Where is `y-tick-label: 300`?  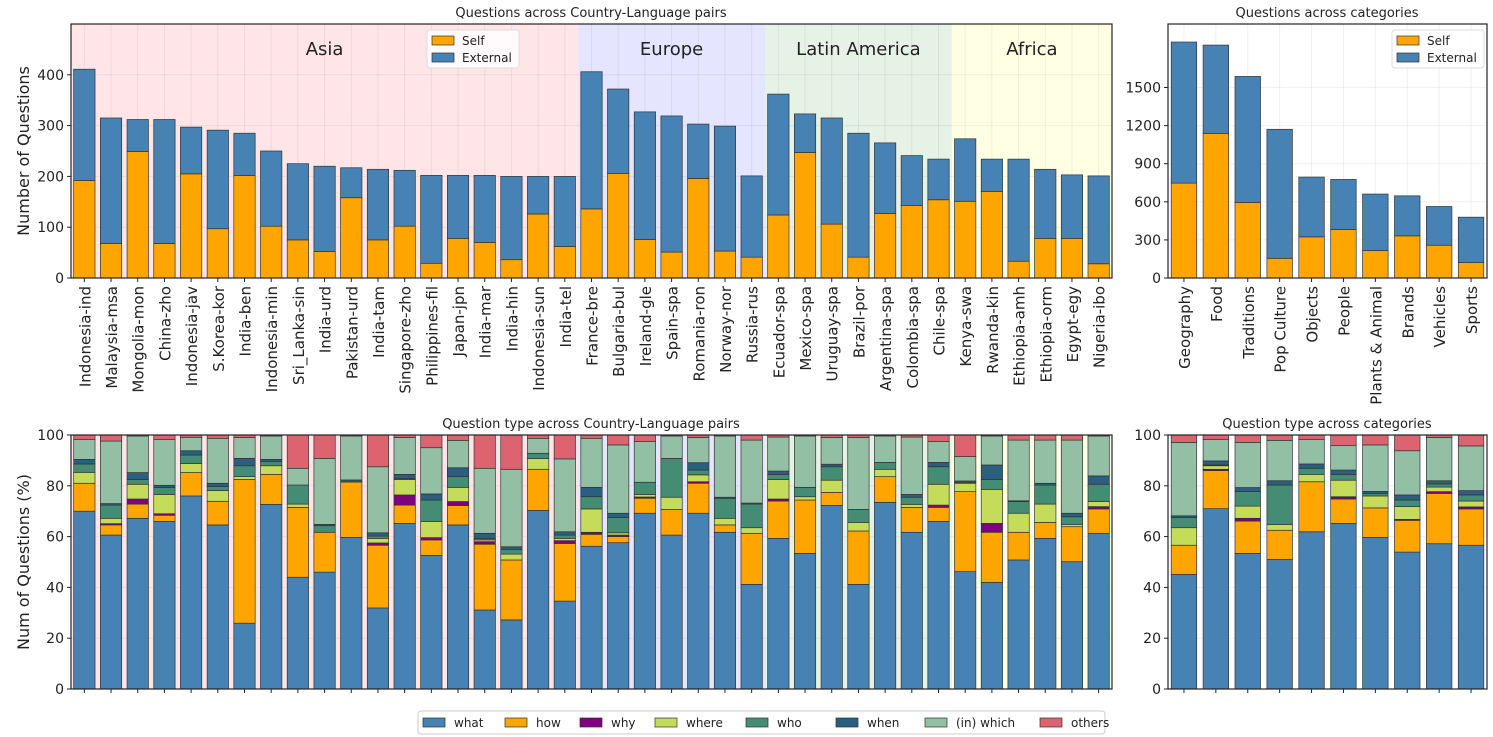
y-tick-label: 300 is located at coordinates (1147, 241).